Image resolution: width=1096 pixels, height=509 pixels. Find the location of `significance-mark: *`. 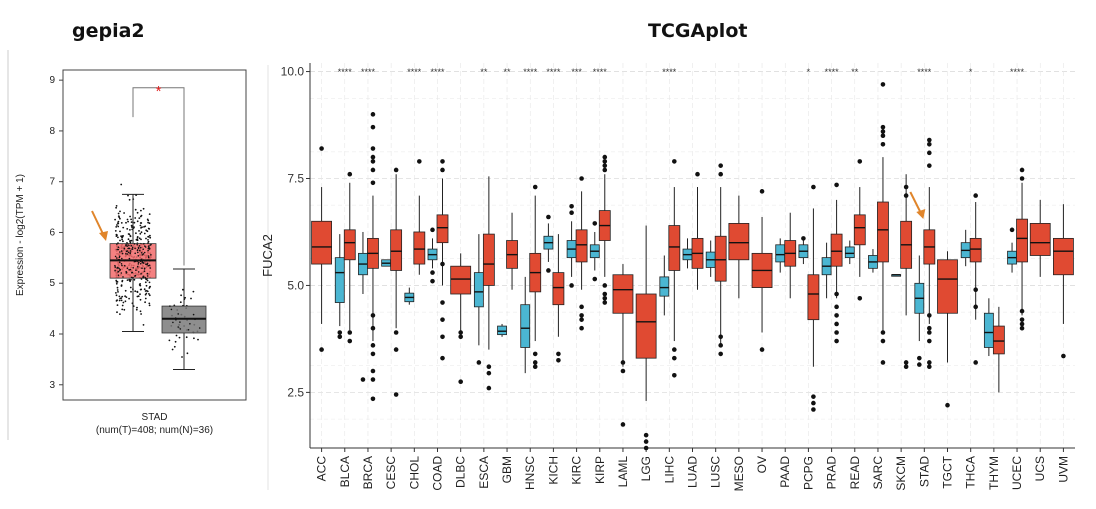

significance-mark: * is located at coordinates (971, 72).